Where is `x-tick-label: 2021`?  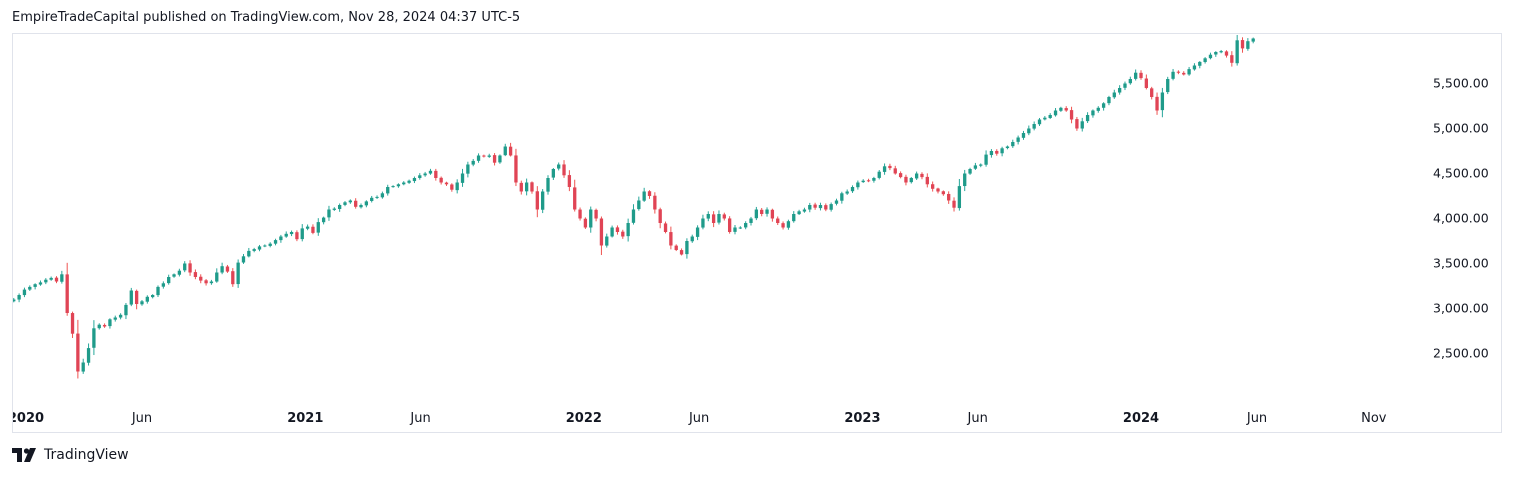 x-tick-label: 2021 is located at coordinates (305, 418).